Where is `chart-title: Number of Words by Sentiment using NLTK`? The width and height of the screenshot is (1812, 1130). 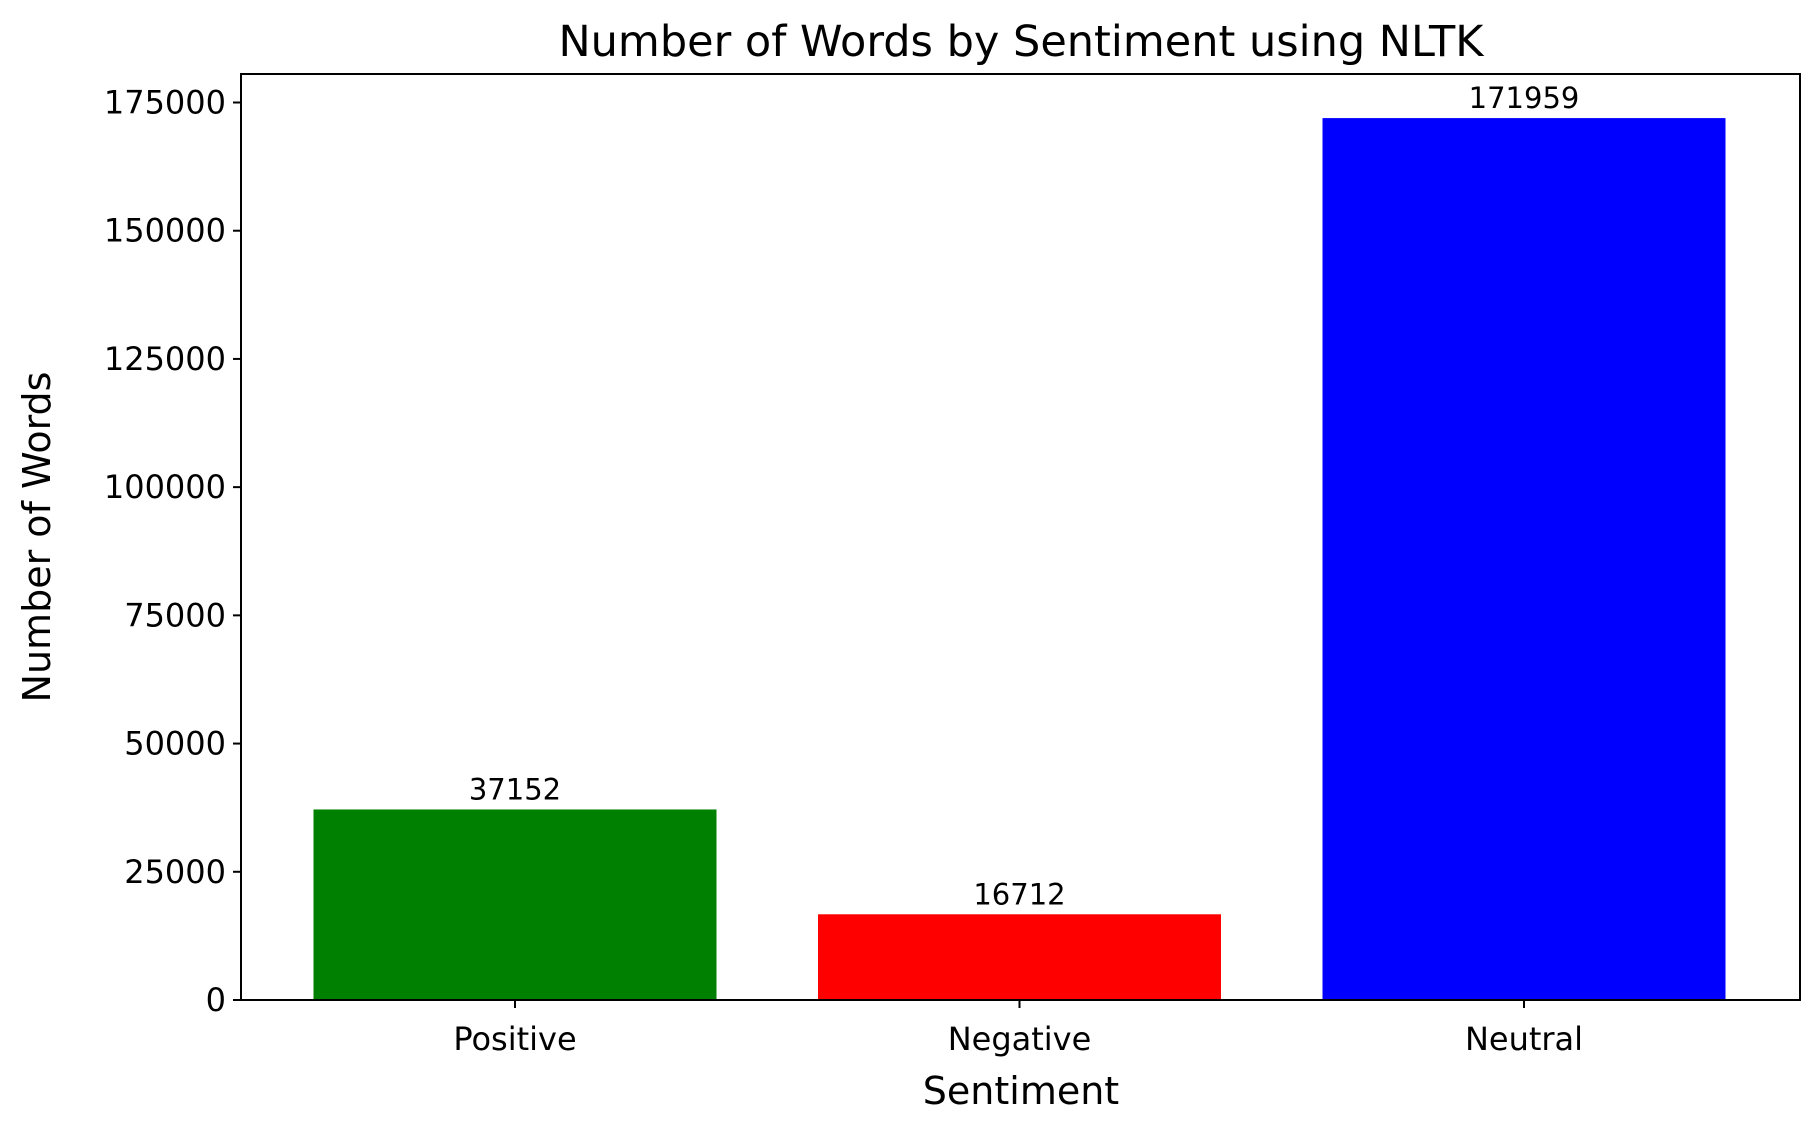 chart-title: Number of Words by Sentiment using NLTK is located at coordinates (1022, 42).